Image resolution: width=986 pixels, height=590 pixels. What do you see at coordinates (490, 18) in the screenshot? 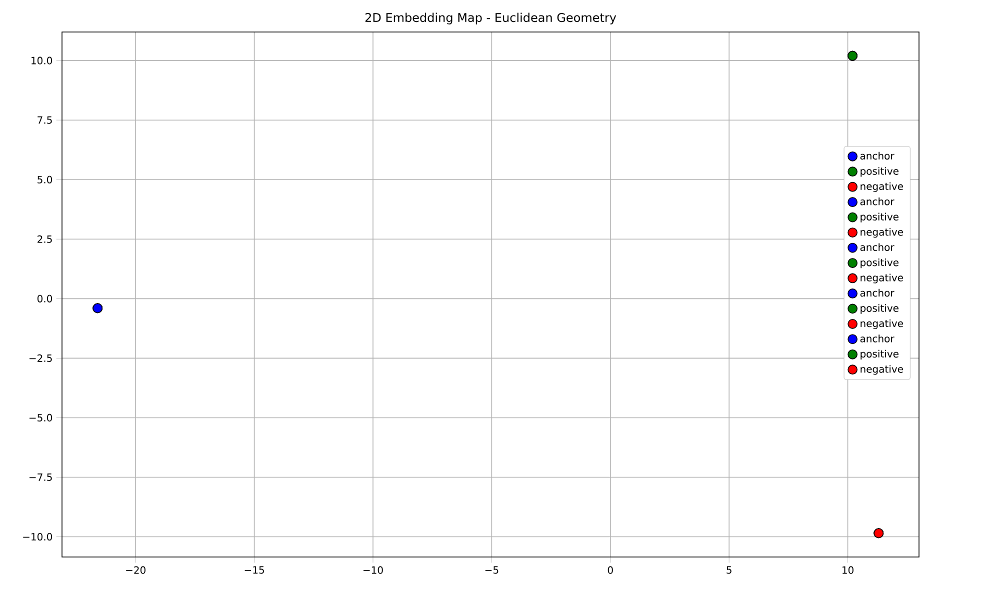
I see `chart-title: 2D Embedding Map - Euclidean Geometry` at bounding box center [490, 18].